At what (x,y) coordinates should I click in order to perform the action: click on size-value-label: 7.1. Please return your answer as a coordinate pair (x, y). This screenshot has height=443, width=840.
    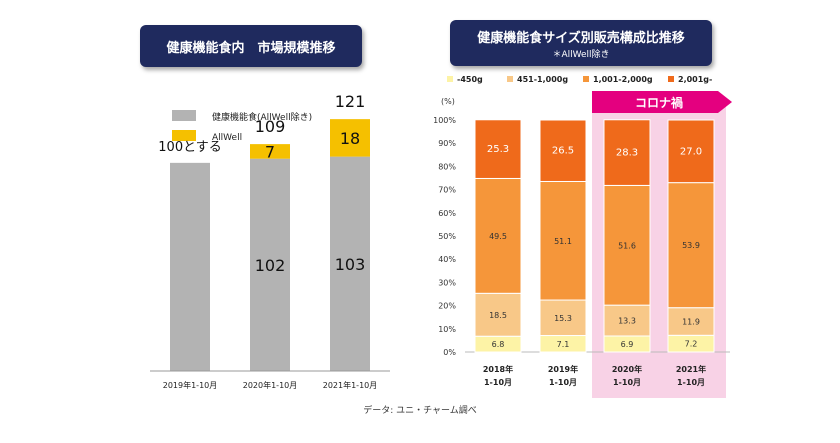
    Looking at the image, I should click on (563, 344).